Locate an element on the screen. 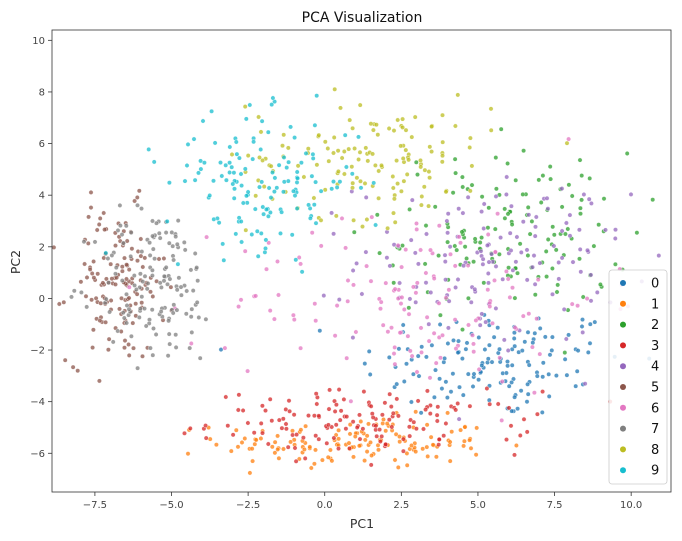 This screenshot has width=682, height=541. y-axis-label: PC2 is located at coordinates (15, 262).